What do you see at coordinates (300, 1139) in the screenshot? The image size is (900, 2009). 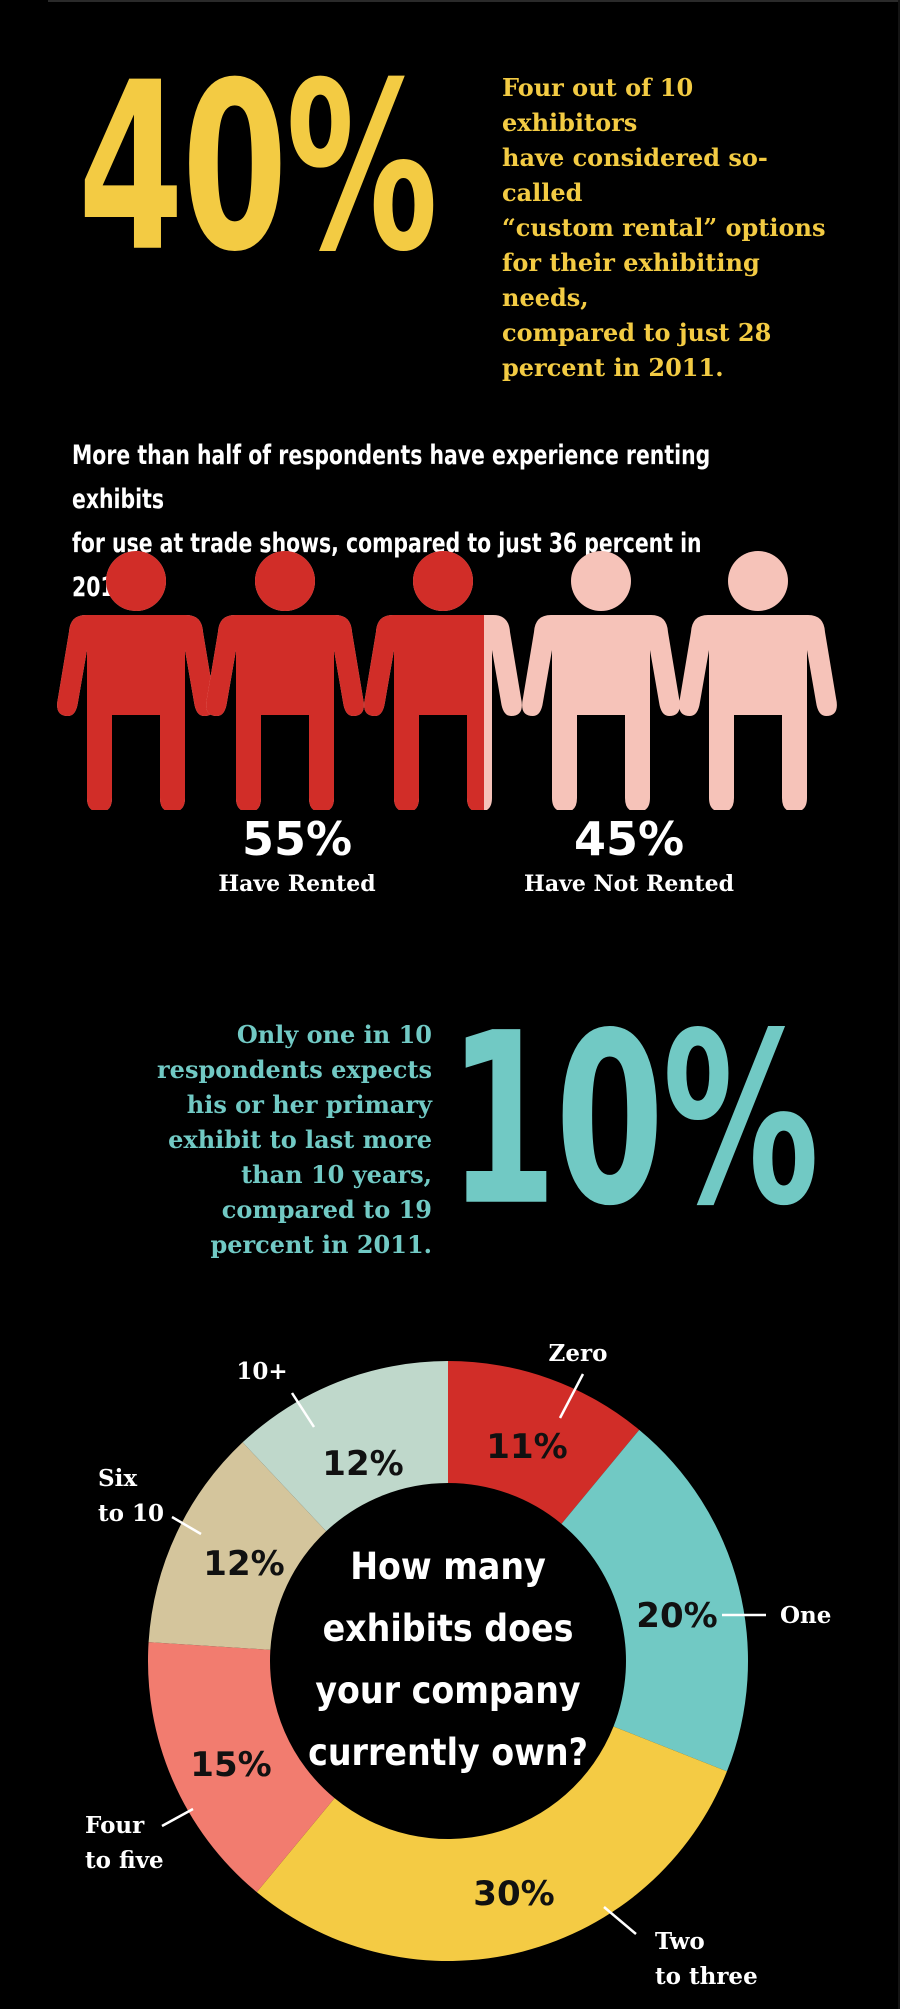 I see `lifespan-line: exhibit to last more` at bounding box center [300, 1139].